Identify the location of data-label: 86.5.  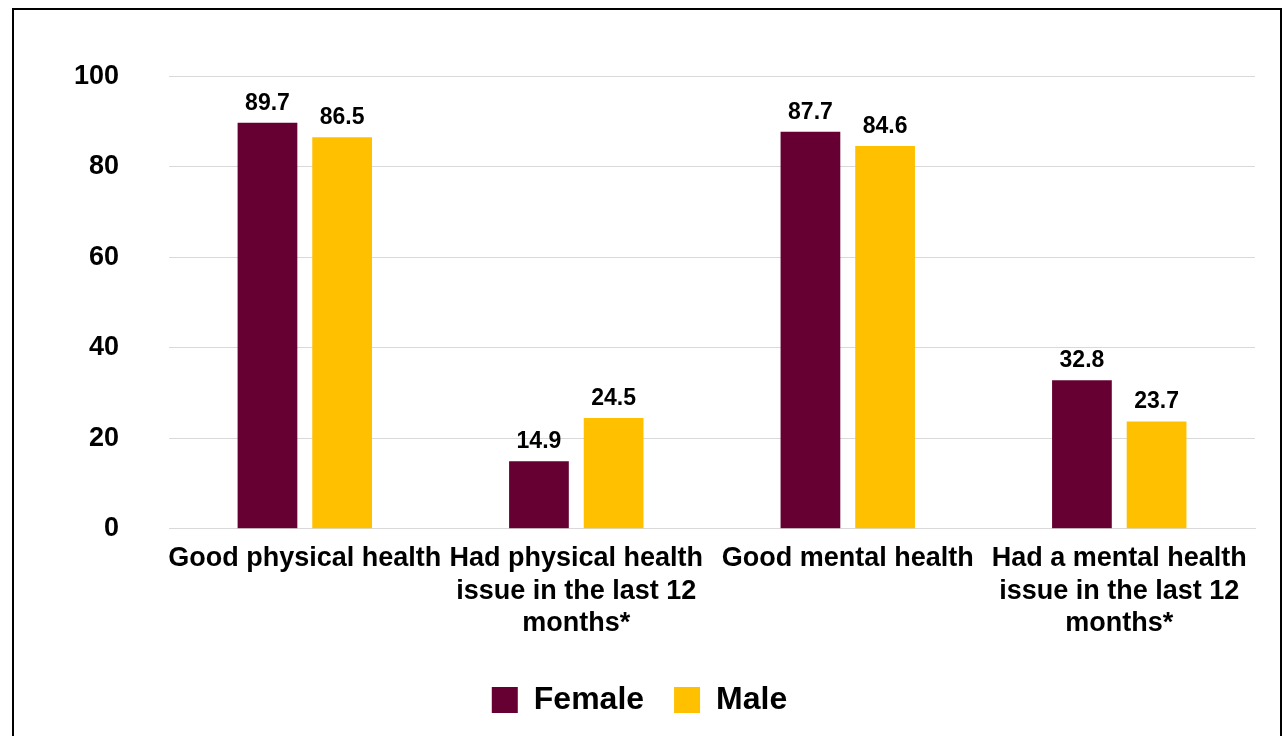
(342, 116).